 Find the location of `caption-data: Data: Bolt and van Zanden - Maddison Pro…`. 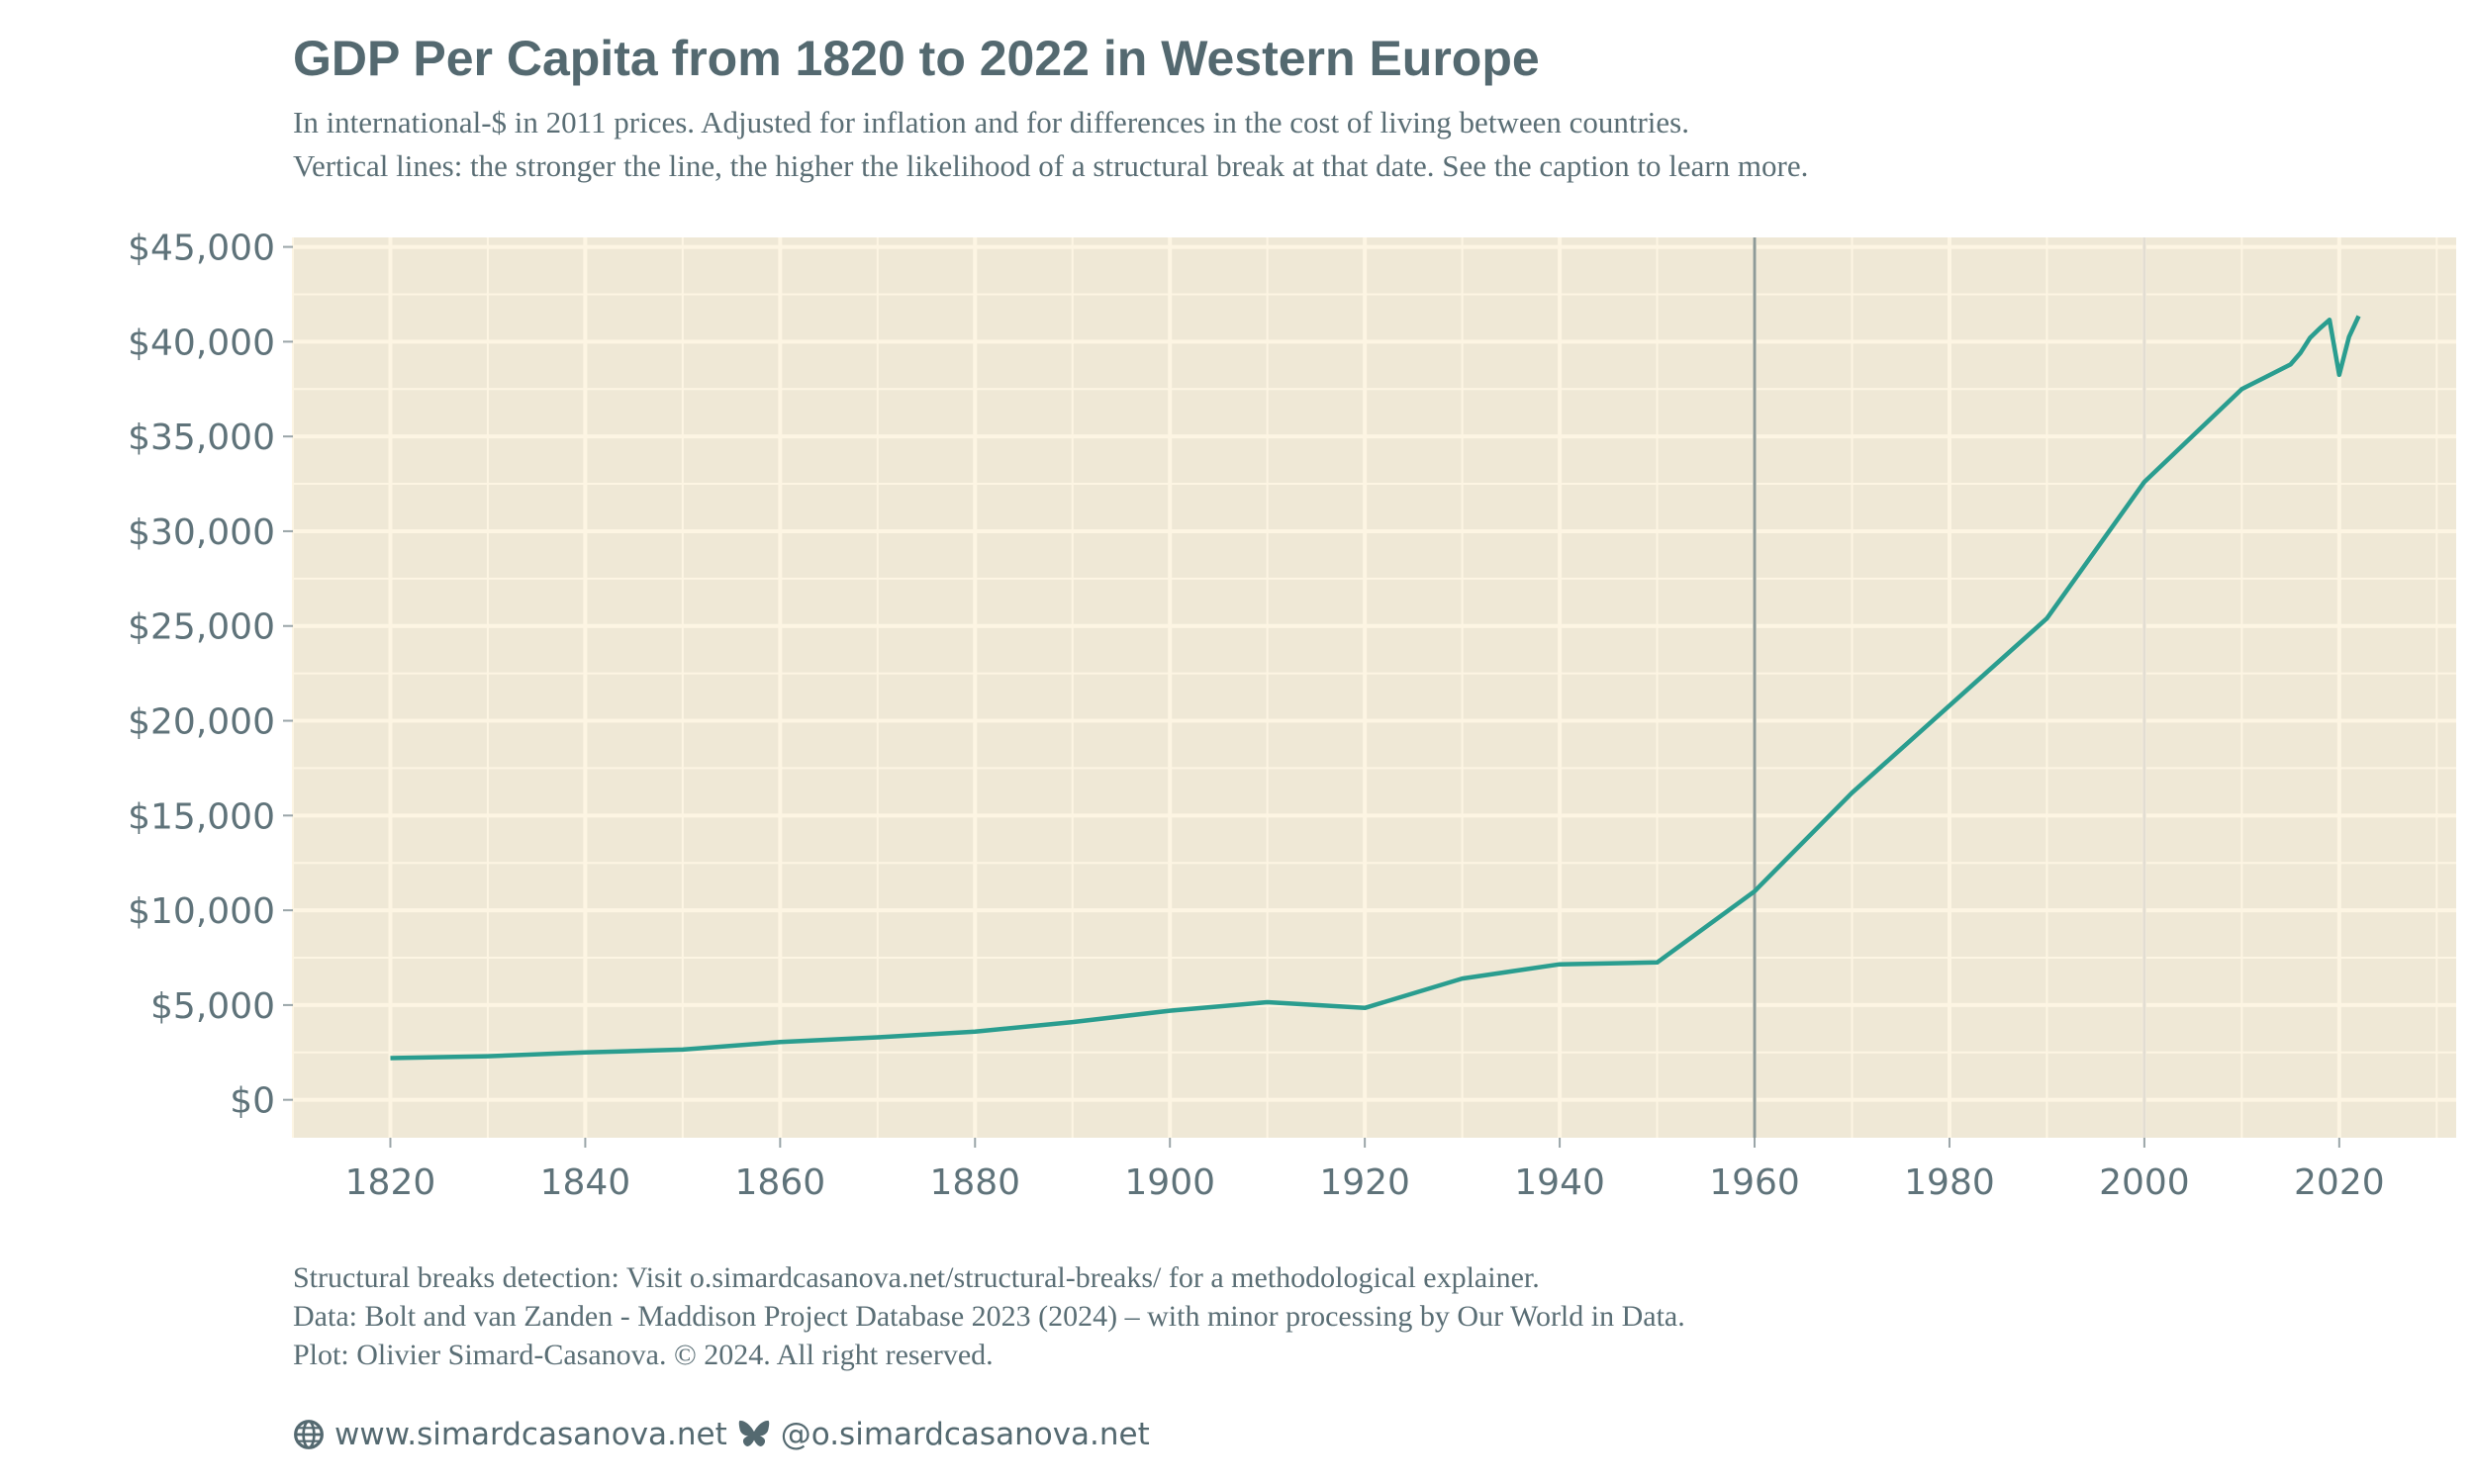

caption-data: Data: Bolt and van Zanden - Maddison Pro… is located at coordinates (989, 1316).